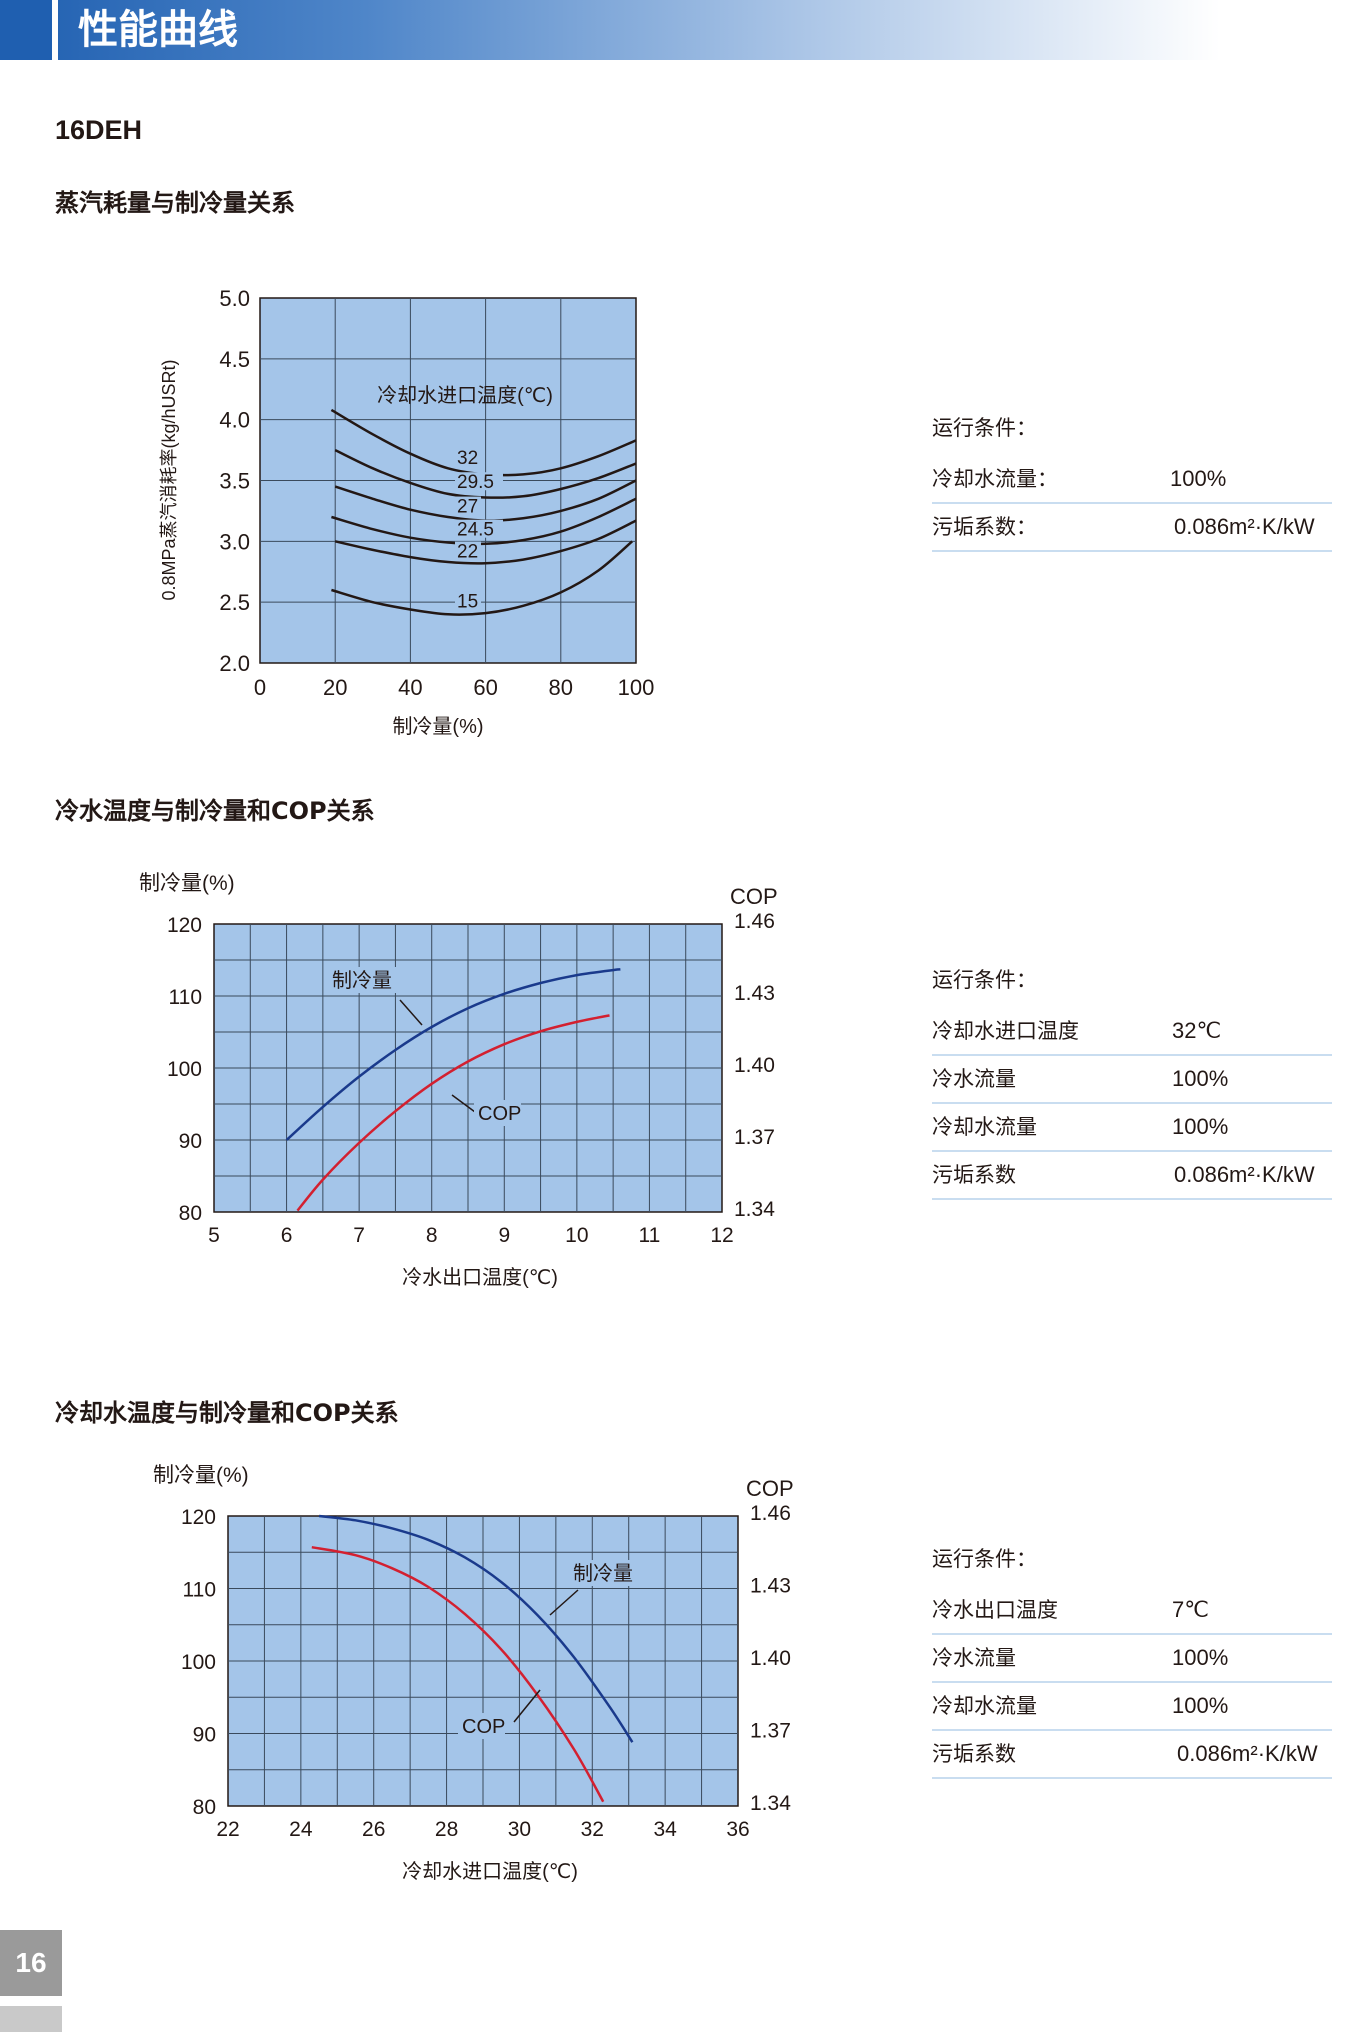  What do you see at coordinates (504, 1235) in the screenshot?
I see `x-tick-label: 9` at bounding box center [504, 1235].